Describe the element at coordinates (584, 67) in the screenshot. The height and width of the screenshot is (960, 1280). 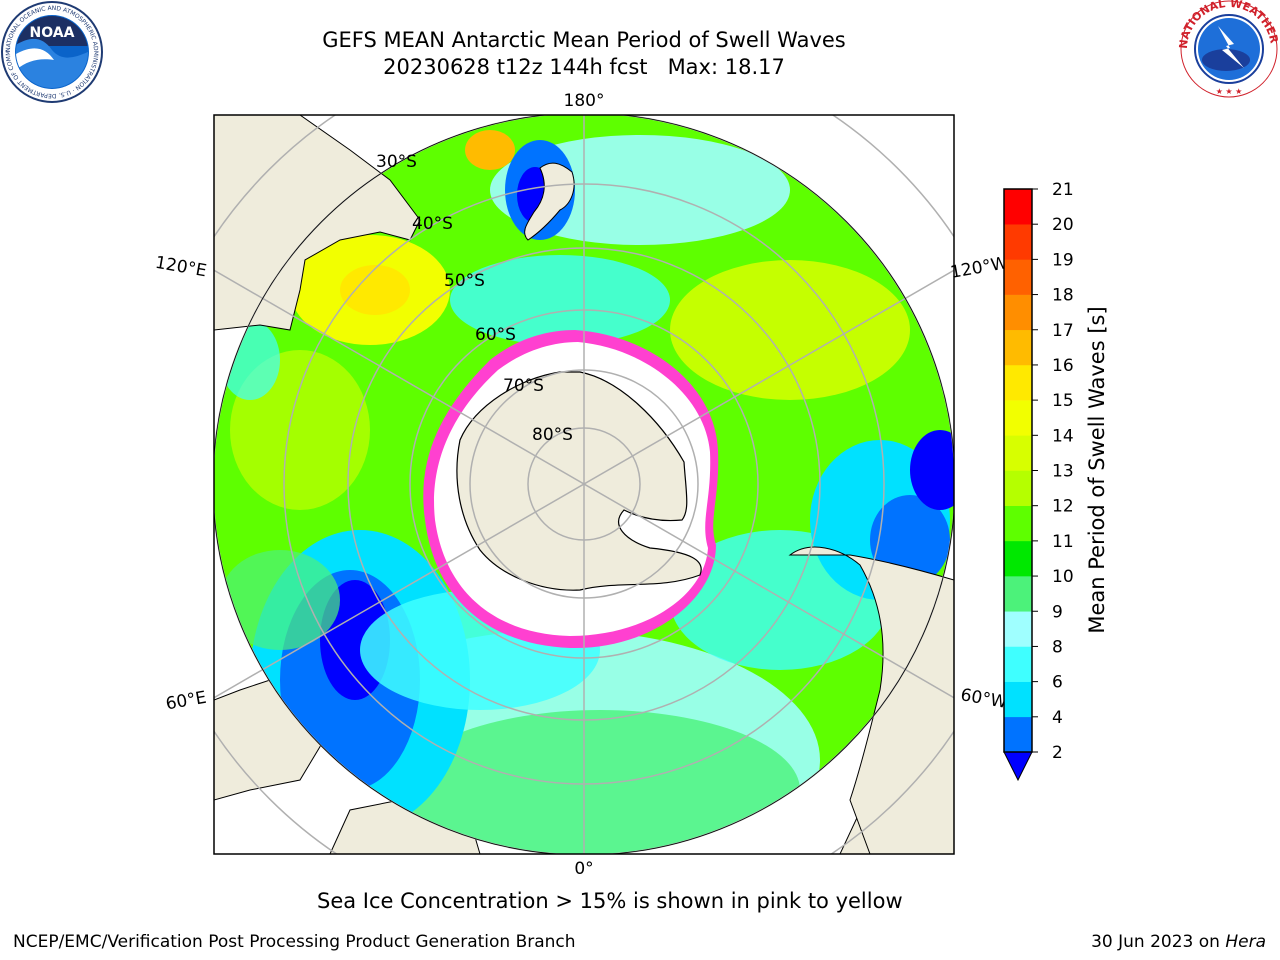
I see `figure-subtitle: 20230628 t12z 144h fcst Max: 18.17` at that location.